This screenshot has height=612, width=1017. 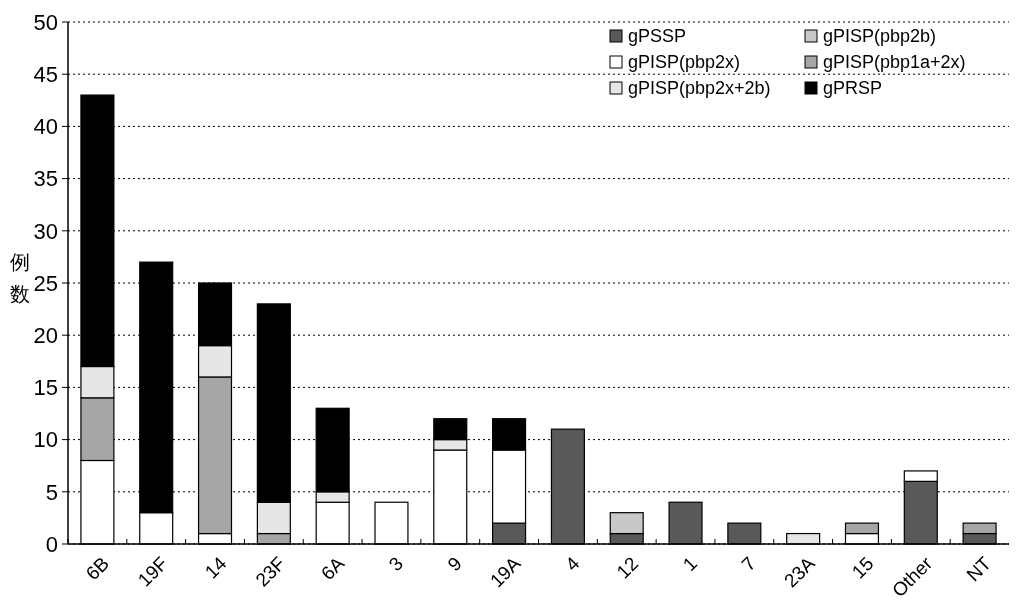 I want to click on x-tick-label: 6B, so click(x=97, y=568).